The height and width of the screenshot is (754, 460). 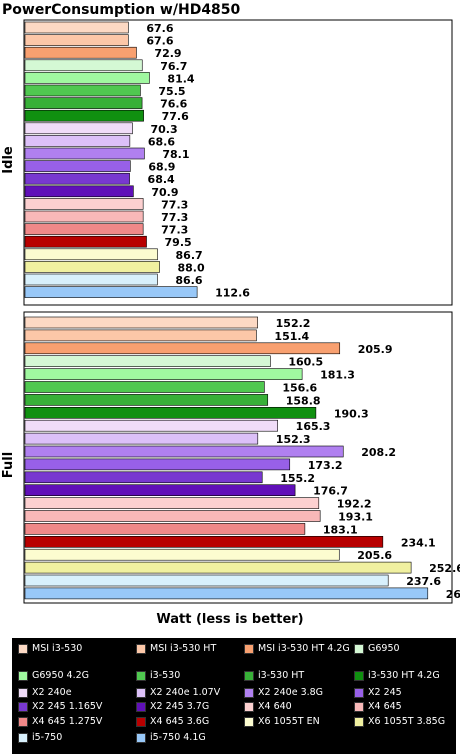 I want to click on bar-value-label: 112.6, so click(x=232, y=293).